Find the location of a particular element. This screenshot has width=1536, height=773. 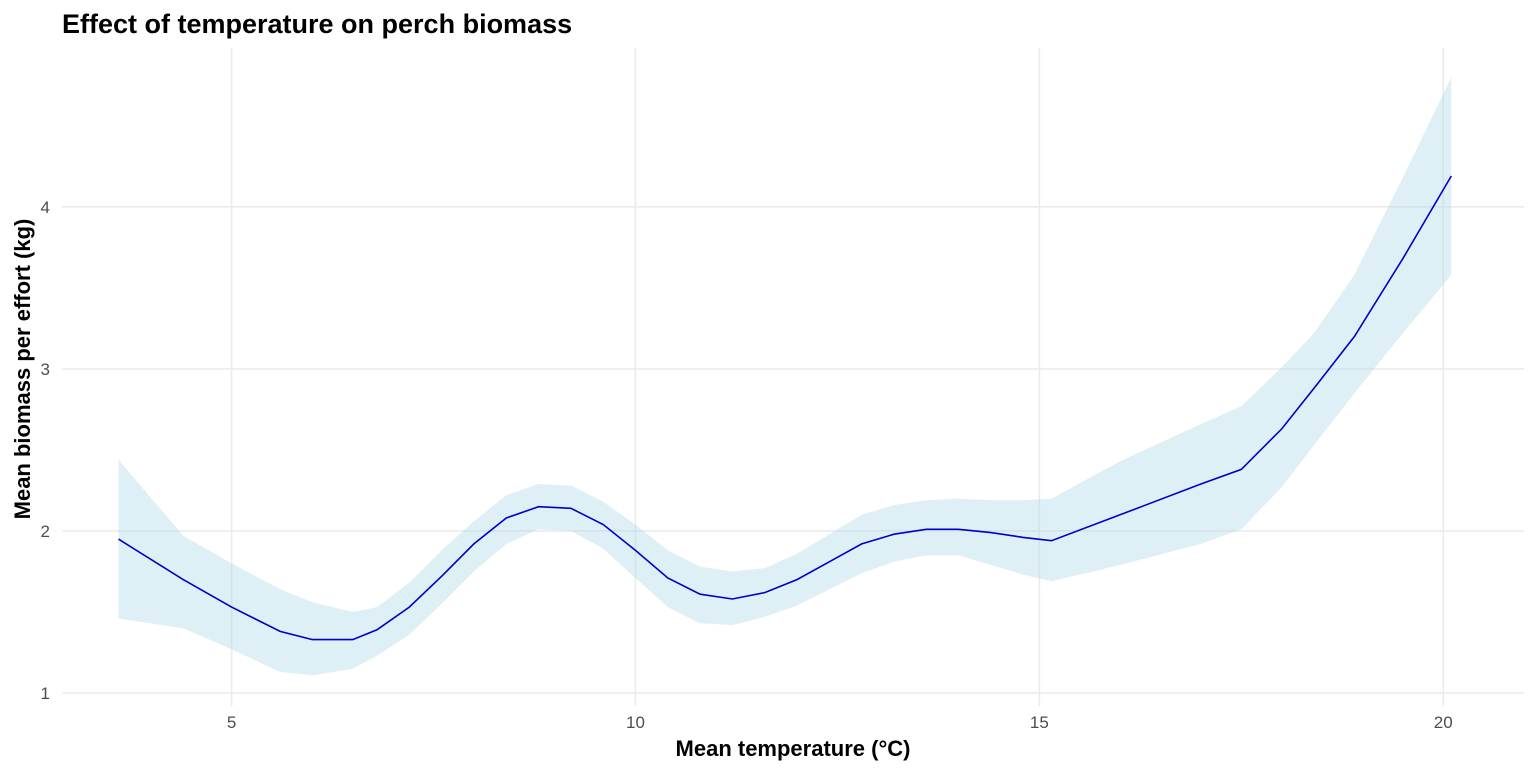

y-axis-ticks: 1 2 3 4 is located at coordinates (45, 450).